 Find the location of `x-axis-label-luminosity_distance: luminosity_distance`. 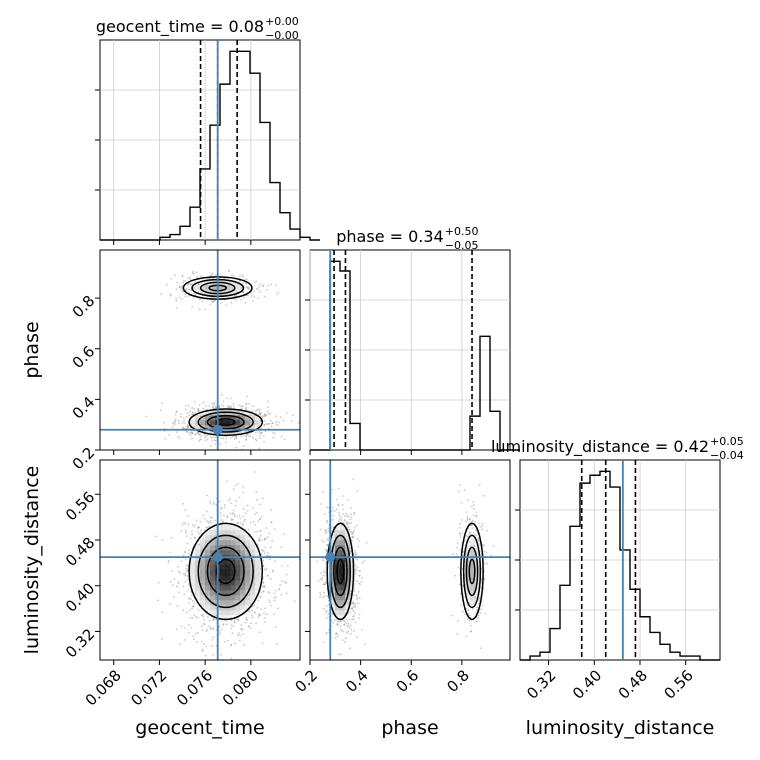

x-axis-label-luminosity_distance: luminosity_distance is located at coordinates (620, 728).